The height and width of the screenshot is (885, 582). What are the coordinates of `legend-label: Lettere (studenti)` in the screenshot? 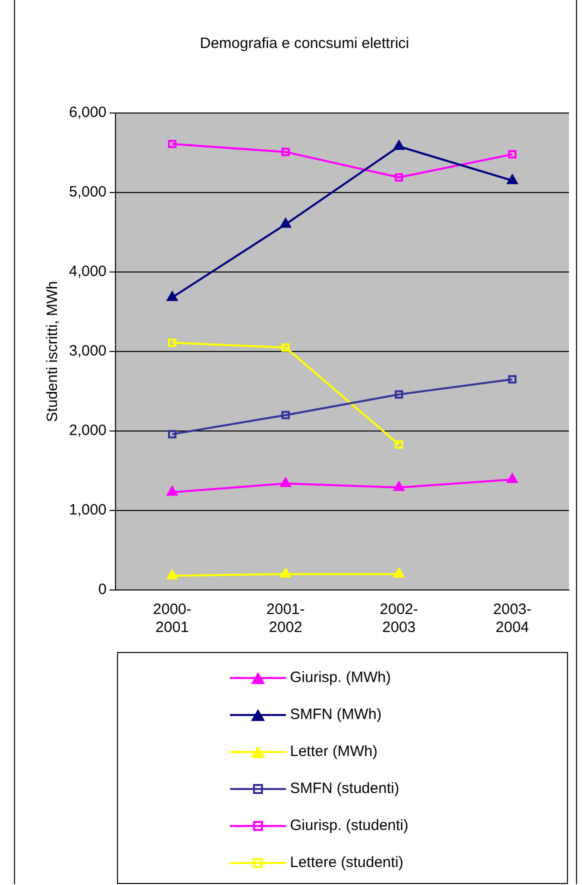 It's located at (347, 862).